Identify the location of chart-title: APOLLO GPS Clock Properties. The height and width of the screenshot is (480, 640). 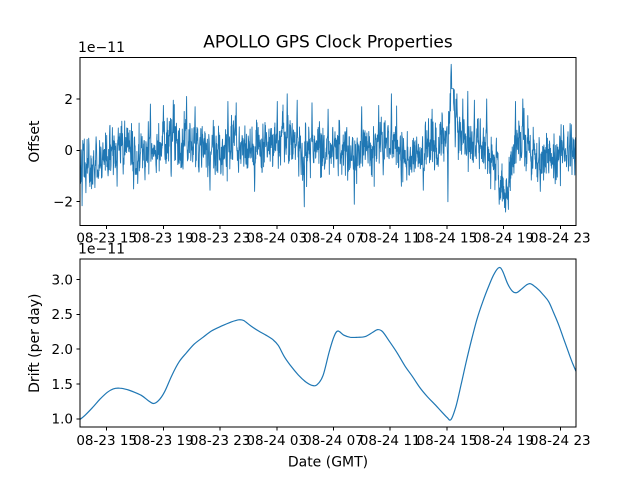
(328, 43).